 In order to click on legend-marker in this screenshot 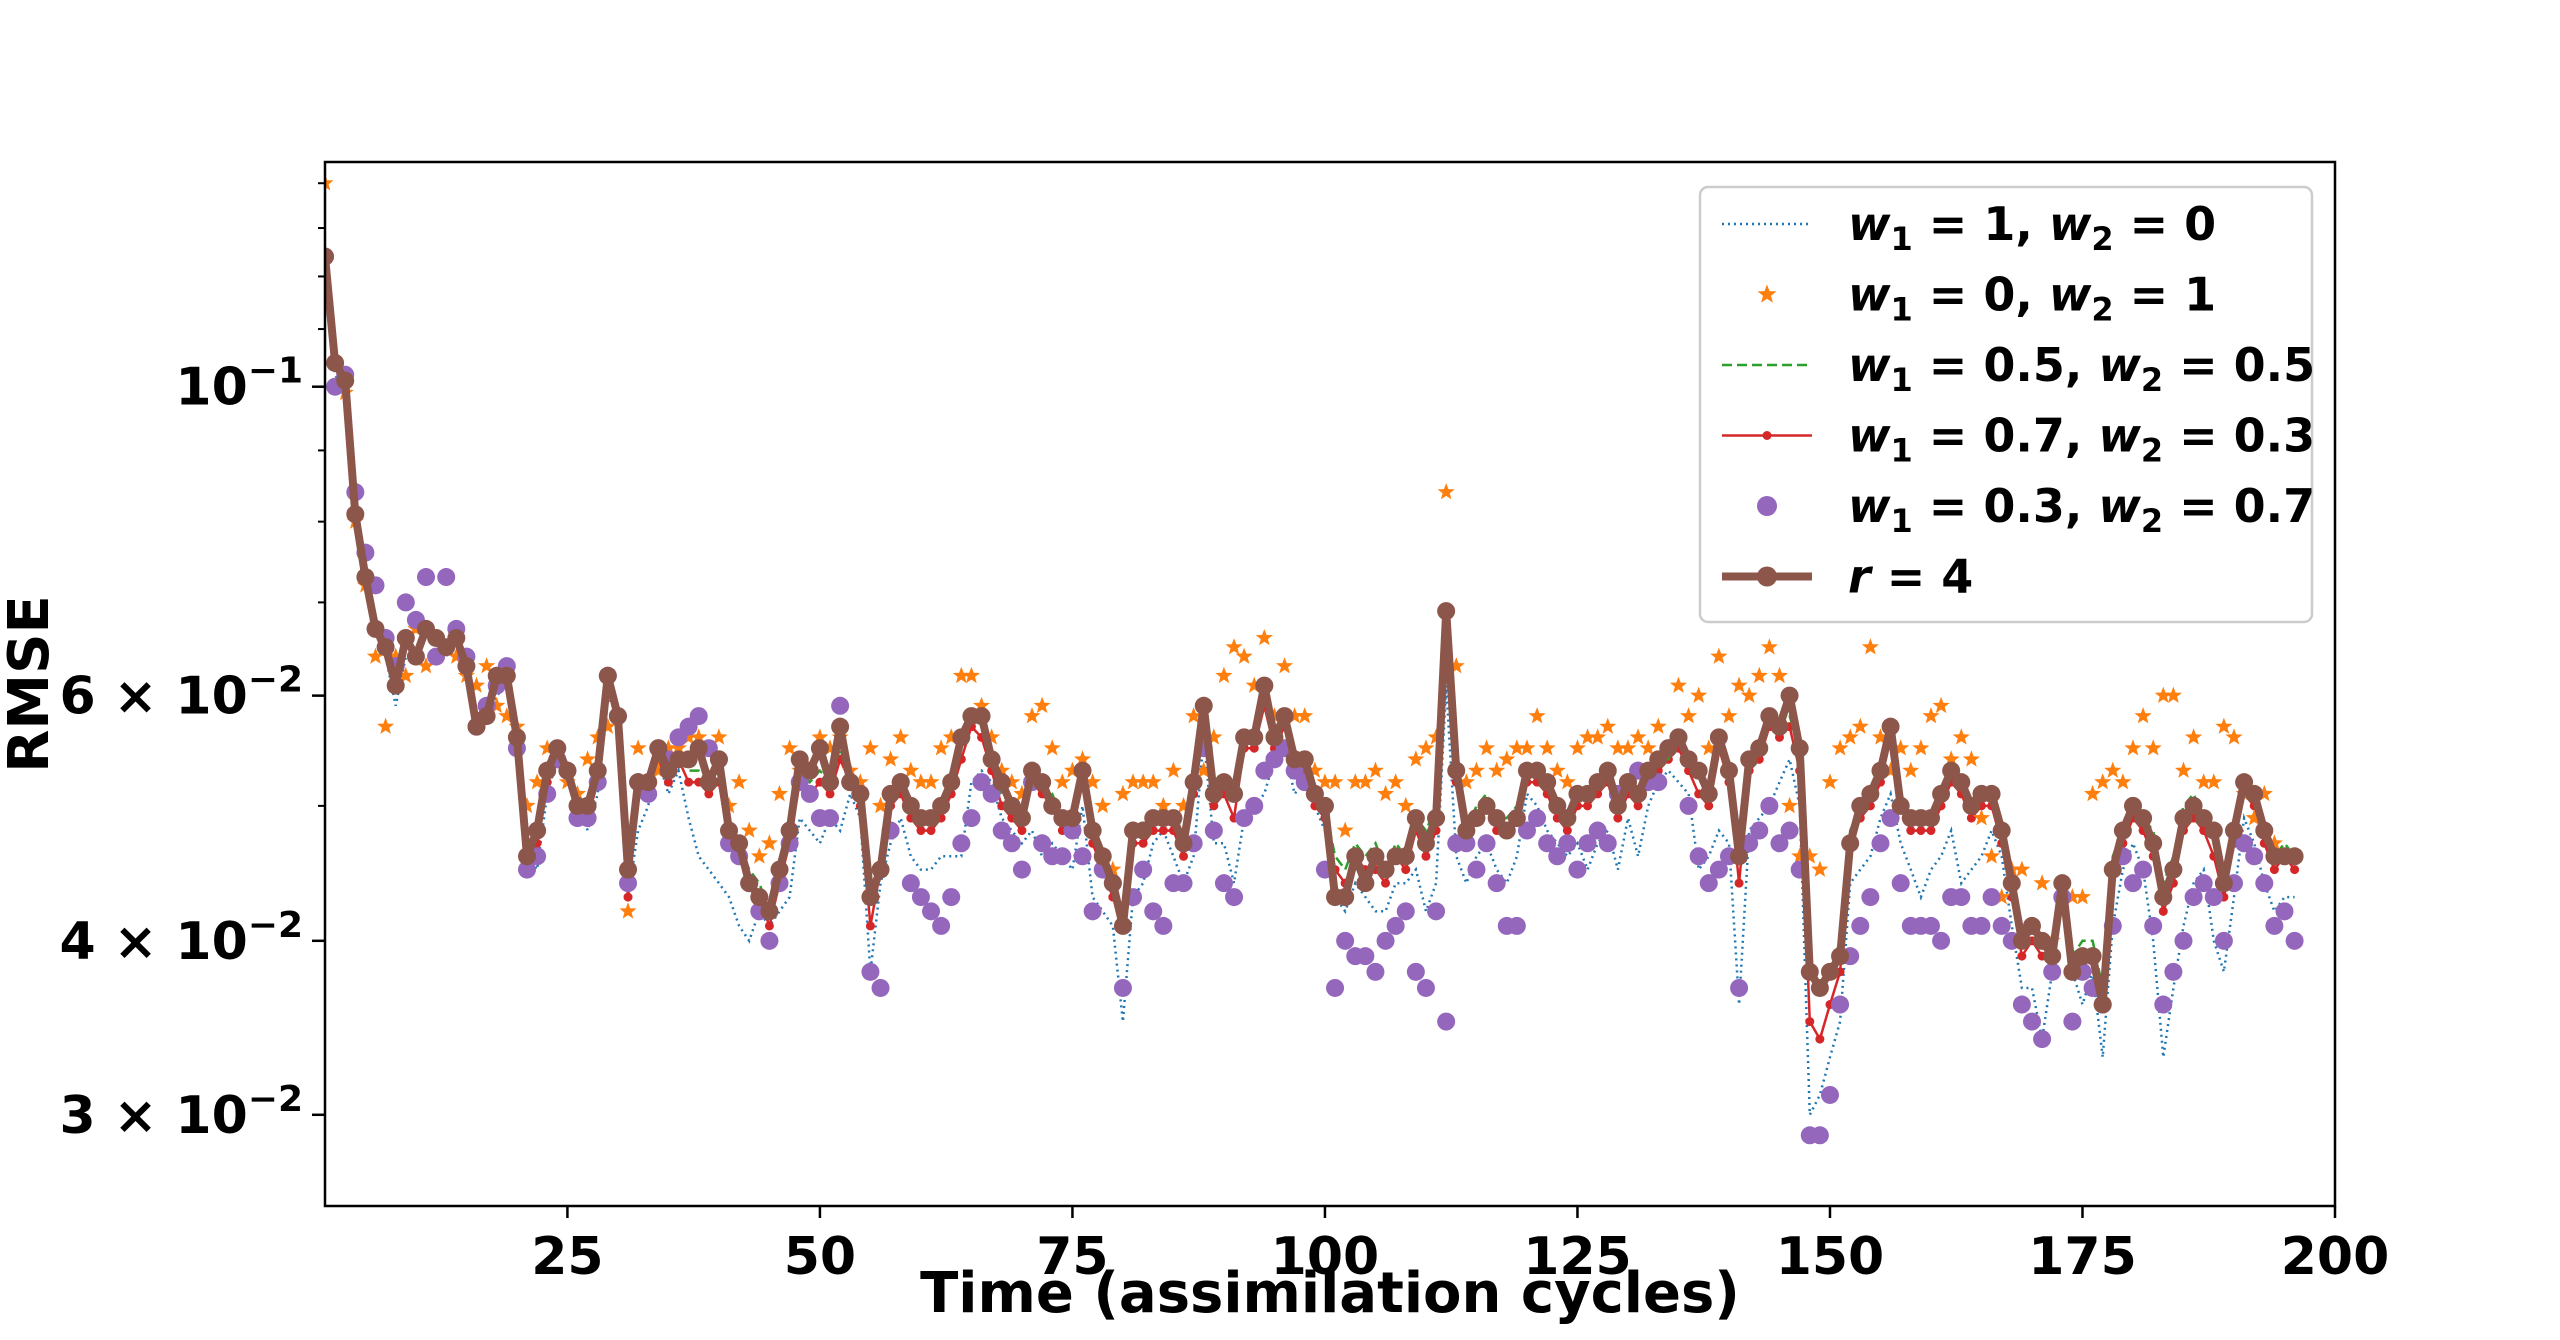, I will do `click(1767, 576)`.